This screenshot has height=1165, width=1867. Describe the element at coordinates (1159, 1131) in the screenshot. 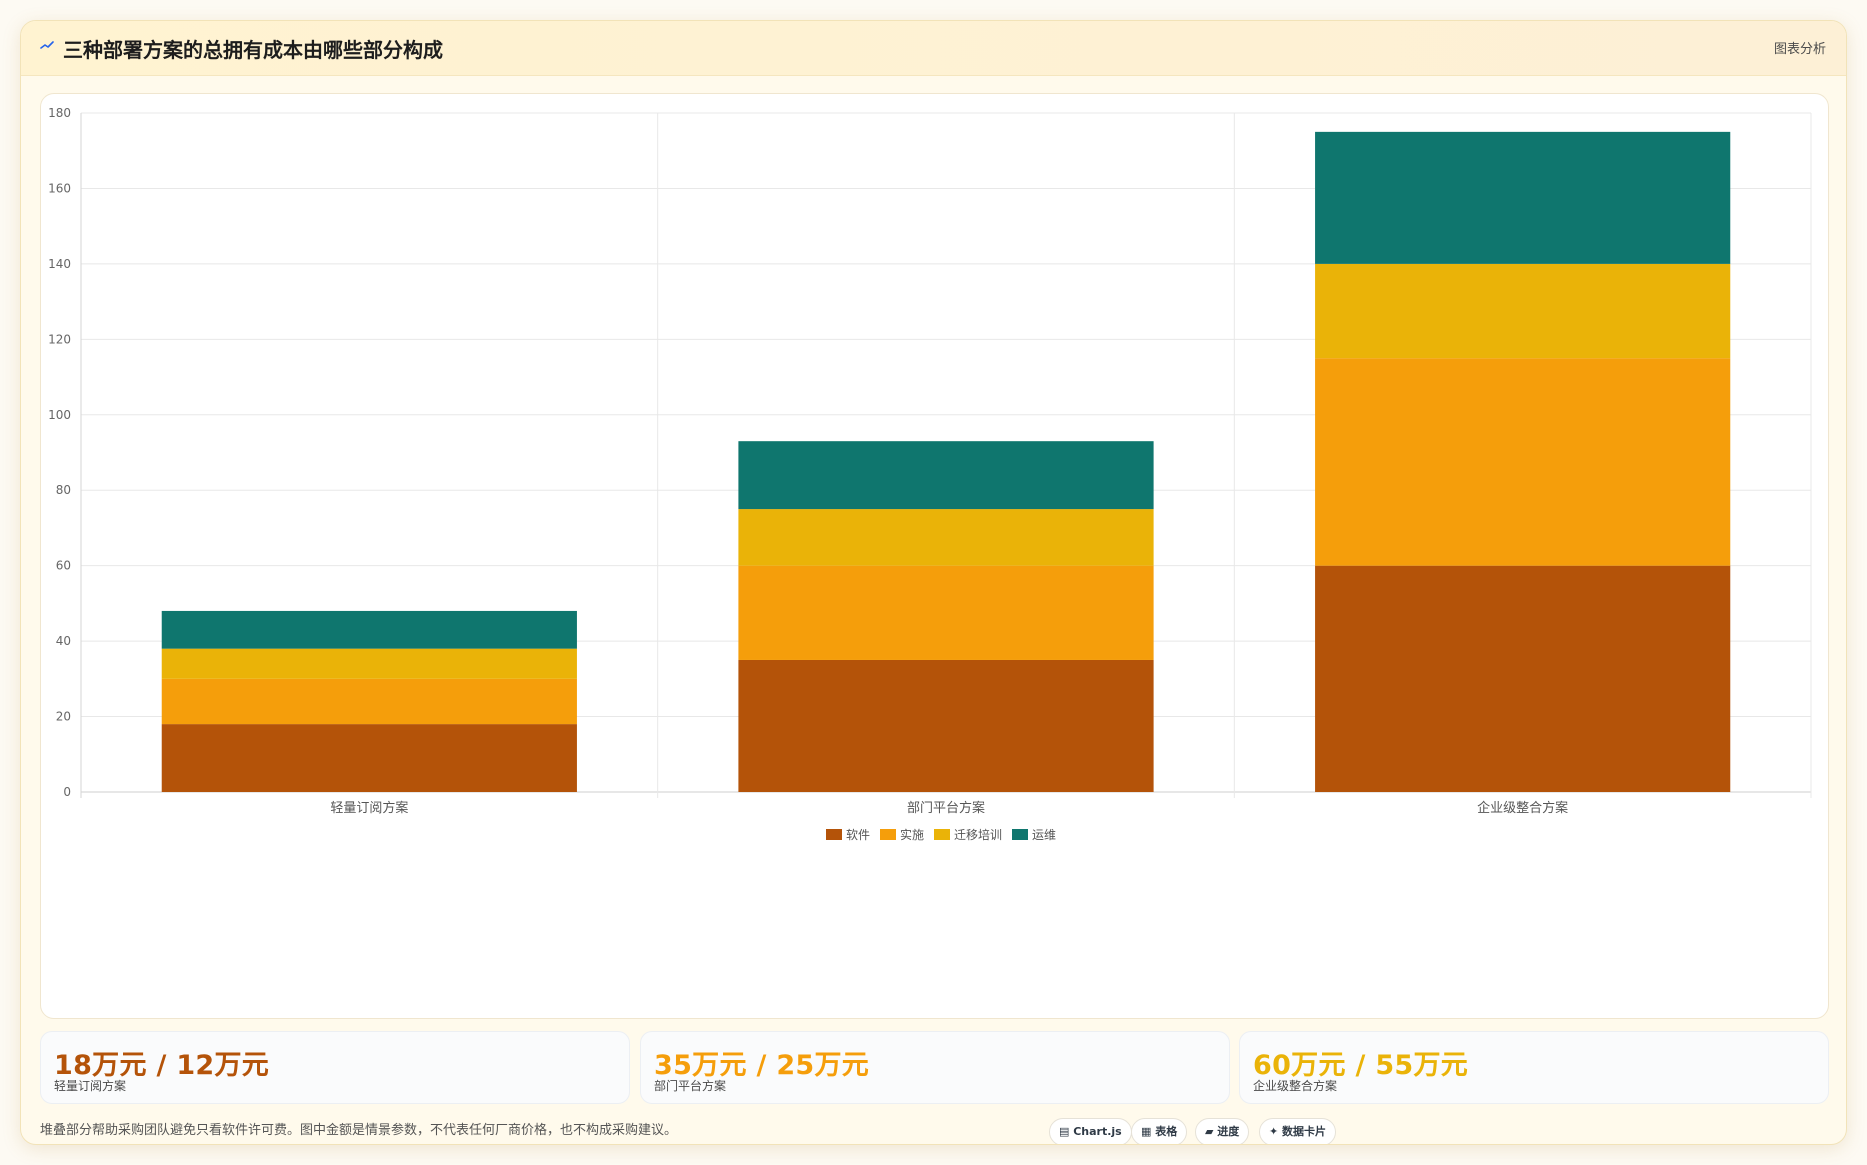

I see `chip-table: ▦ 表格` at that location.